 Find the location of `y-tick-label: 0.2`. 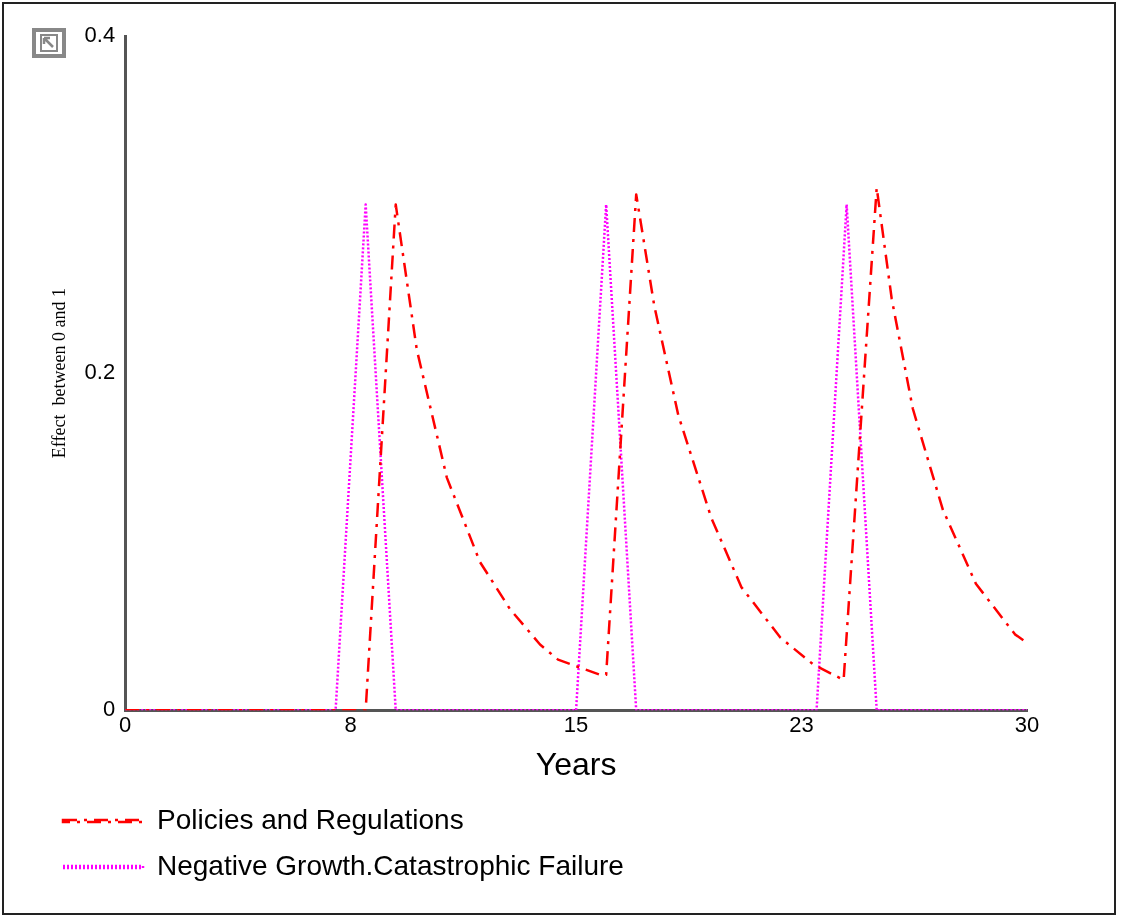

y-tick-label: 0.2 is located at coordinates (100, 372).